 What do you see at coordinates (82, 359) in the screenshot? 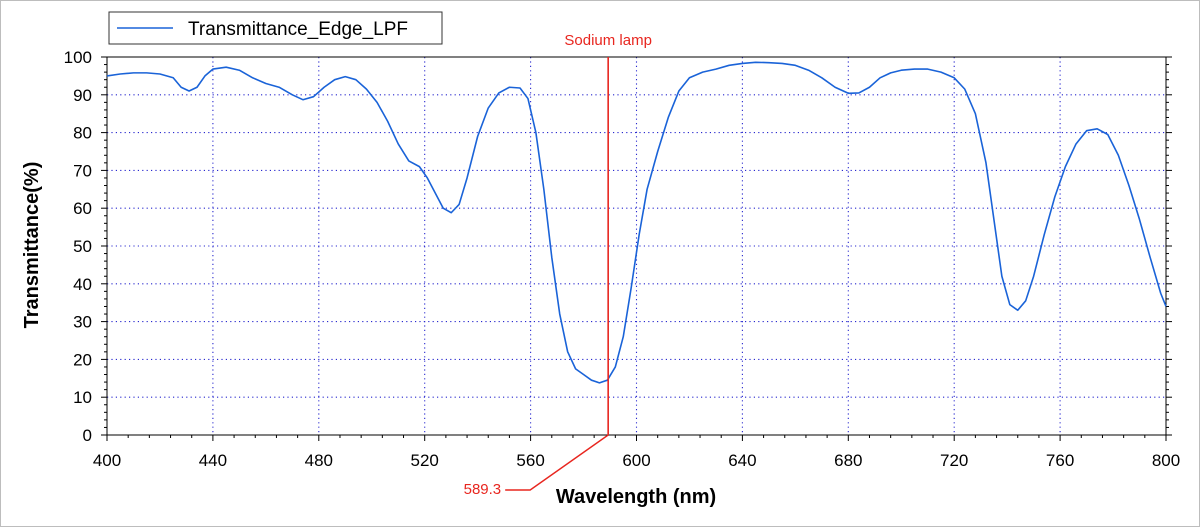
I see `y-tick-label: 20` at bounding box center [82, 359].